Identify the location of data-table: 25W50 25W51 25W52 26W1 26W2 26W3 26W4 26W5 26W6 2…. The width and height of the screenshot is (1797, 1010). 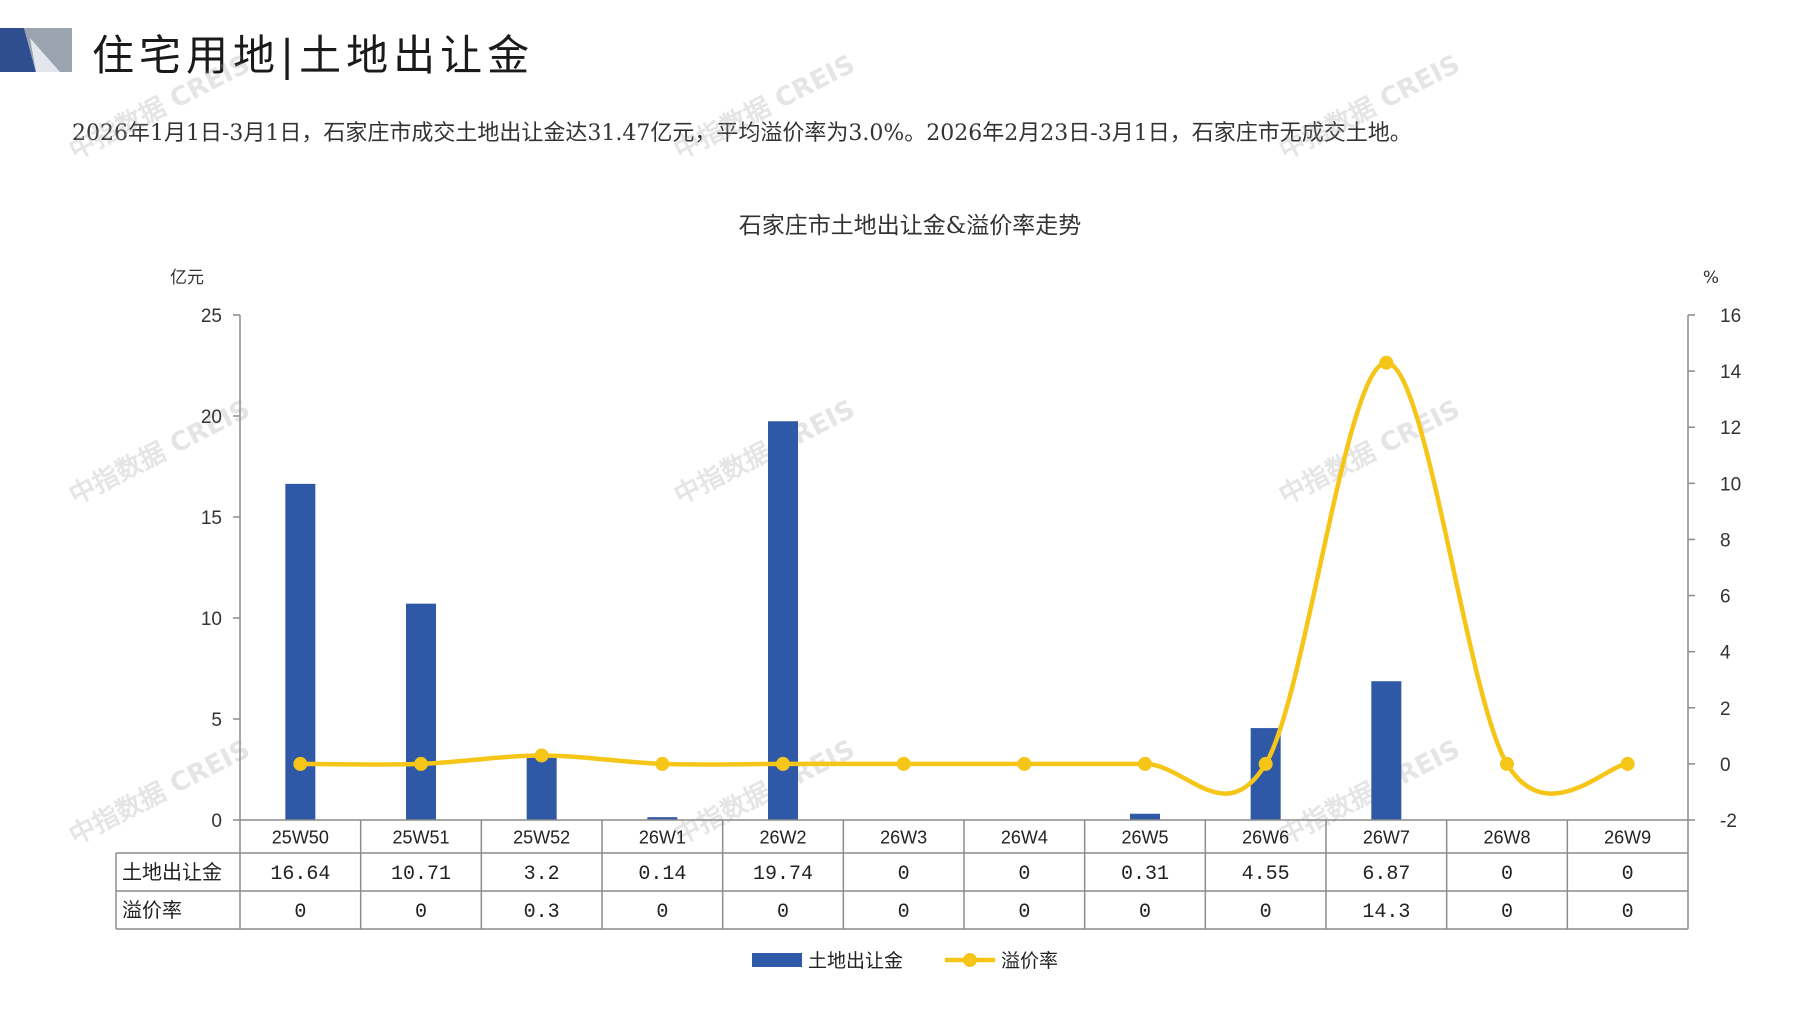
(902, 874).